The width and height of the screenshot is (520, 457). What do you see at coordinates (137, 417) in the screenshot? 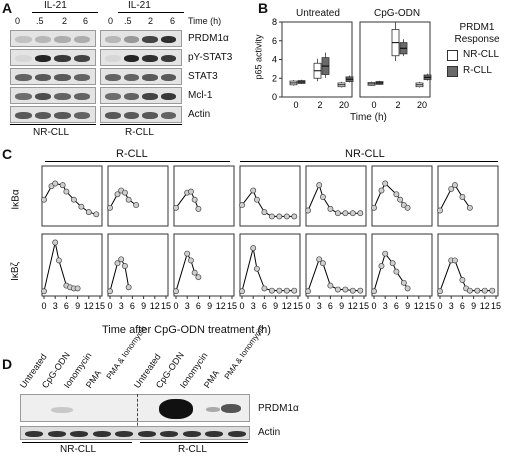
I see `lane-divider` at bounding box center [137, 417].